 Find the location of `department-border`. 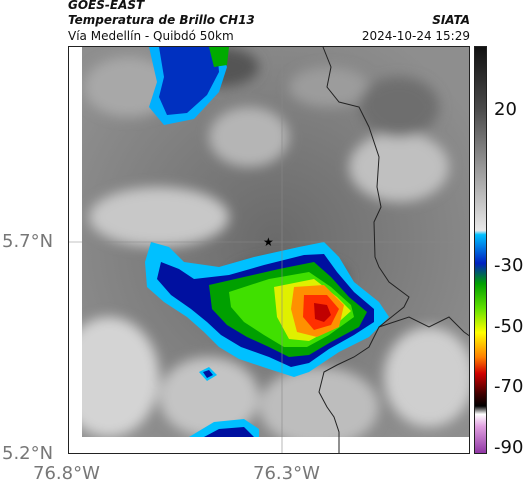

department-border is located at coordinates (364, 250).